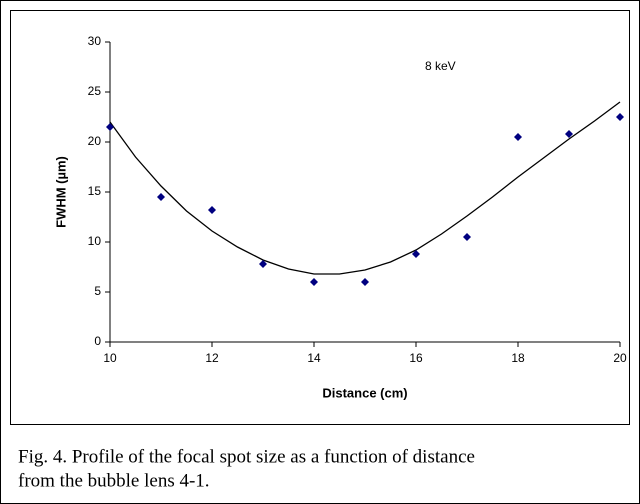 This screenshot has width=640, height=504. Describe the element at coordinates (95, 41) in the screenshot. I see `y-tick-label: 30` at that location.